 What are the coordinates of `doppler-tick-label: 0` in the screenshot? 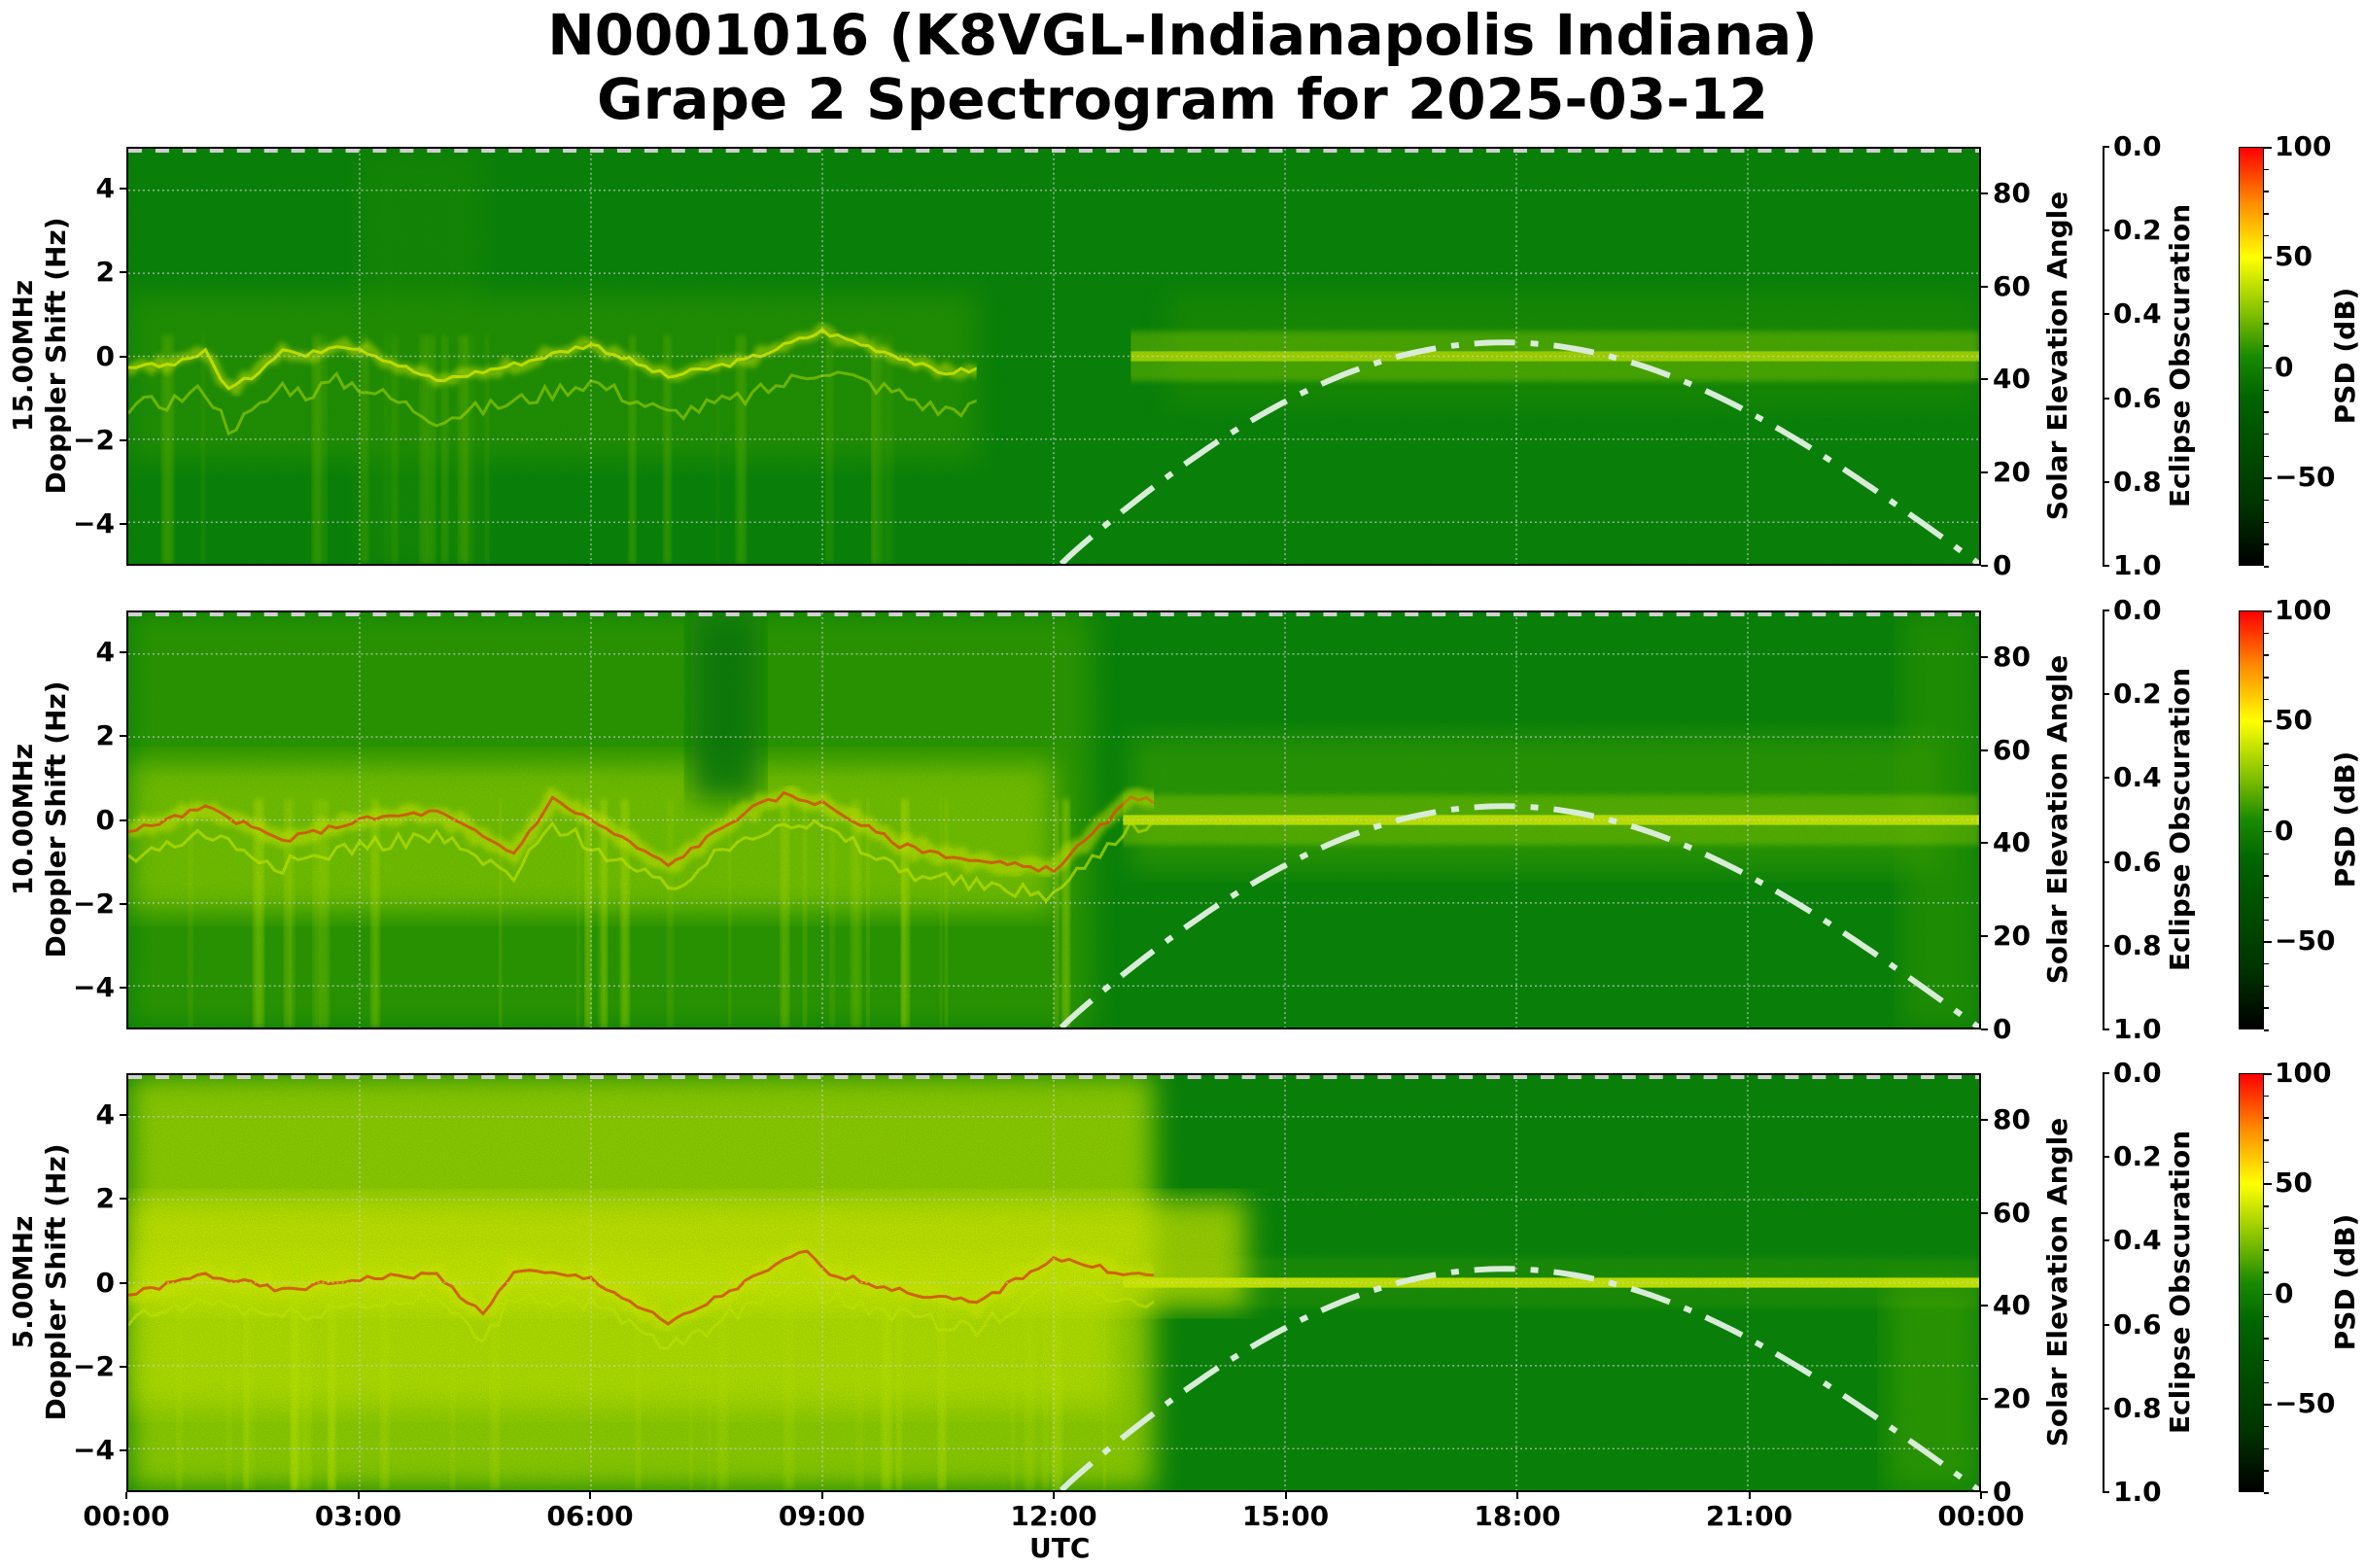 It's located at (105, 355).